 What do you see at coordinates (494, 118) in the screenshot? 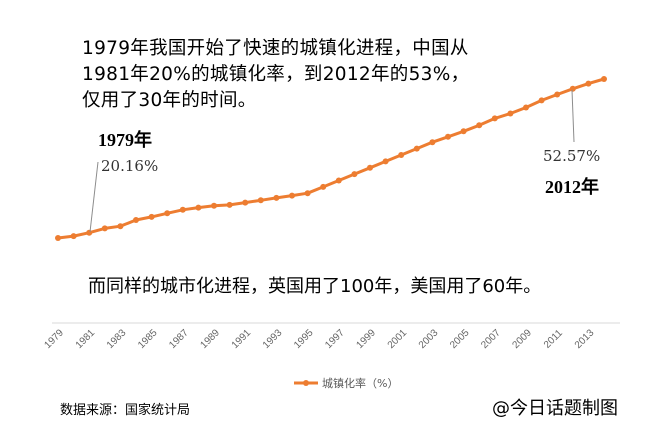
I see `data-point-2007` at bounding box center [494, 118].